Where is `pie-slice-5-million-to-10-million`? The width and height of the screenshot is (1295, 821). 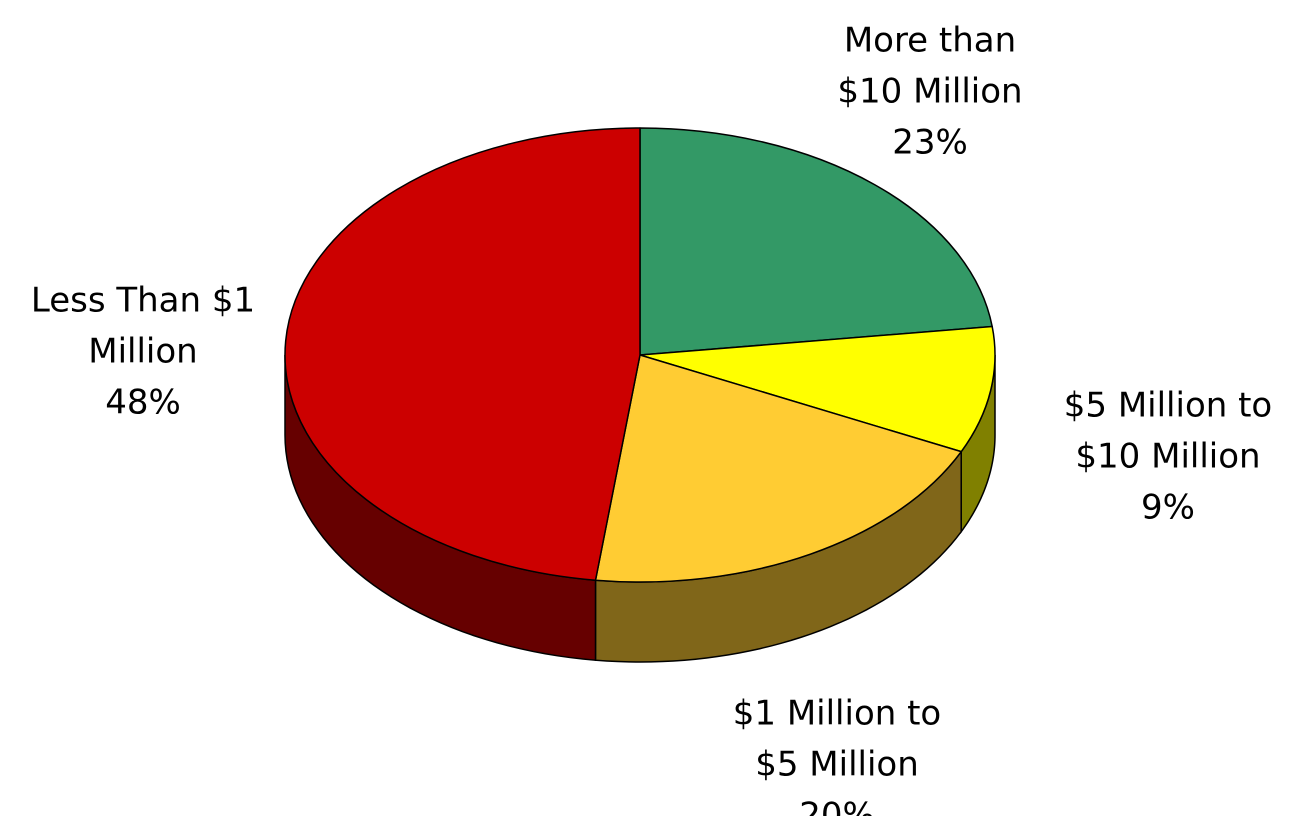 pie-slice-5-million-to-10-million is located at coordinates (817, 389).